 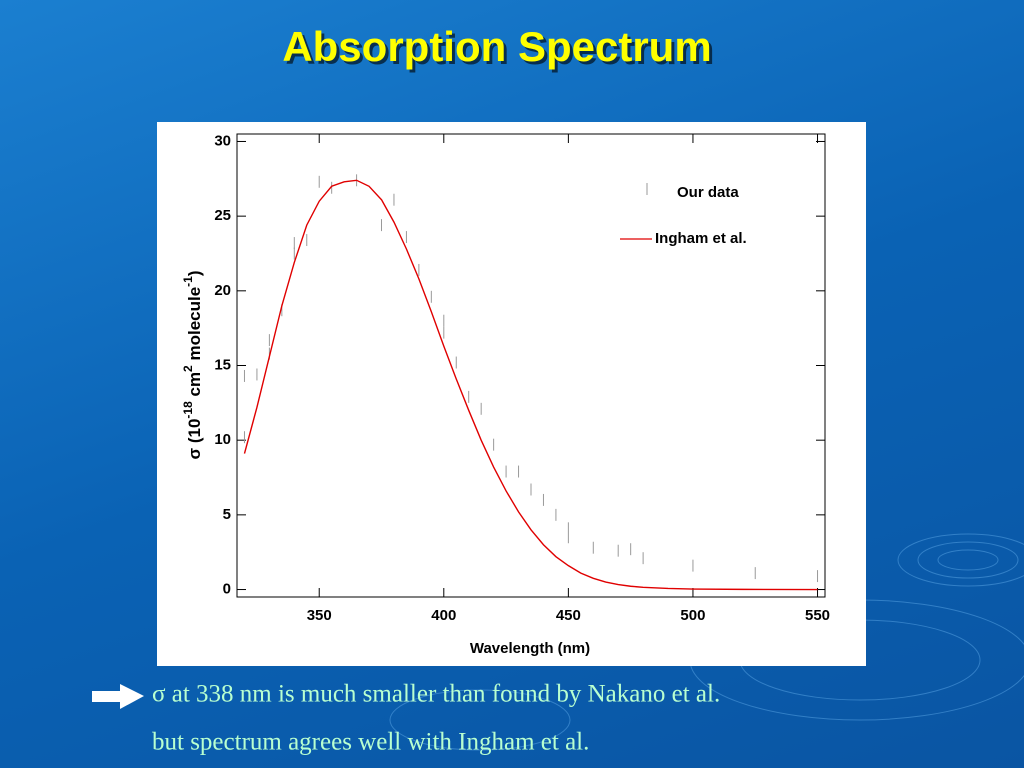 What do you see at coordinates (319, 615) in the screenshot?
I see `x-tick-label: 350` at bounding box center [319, 615].